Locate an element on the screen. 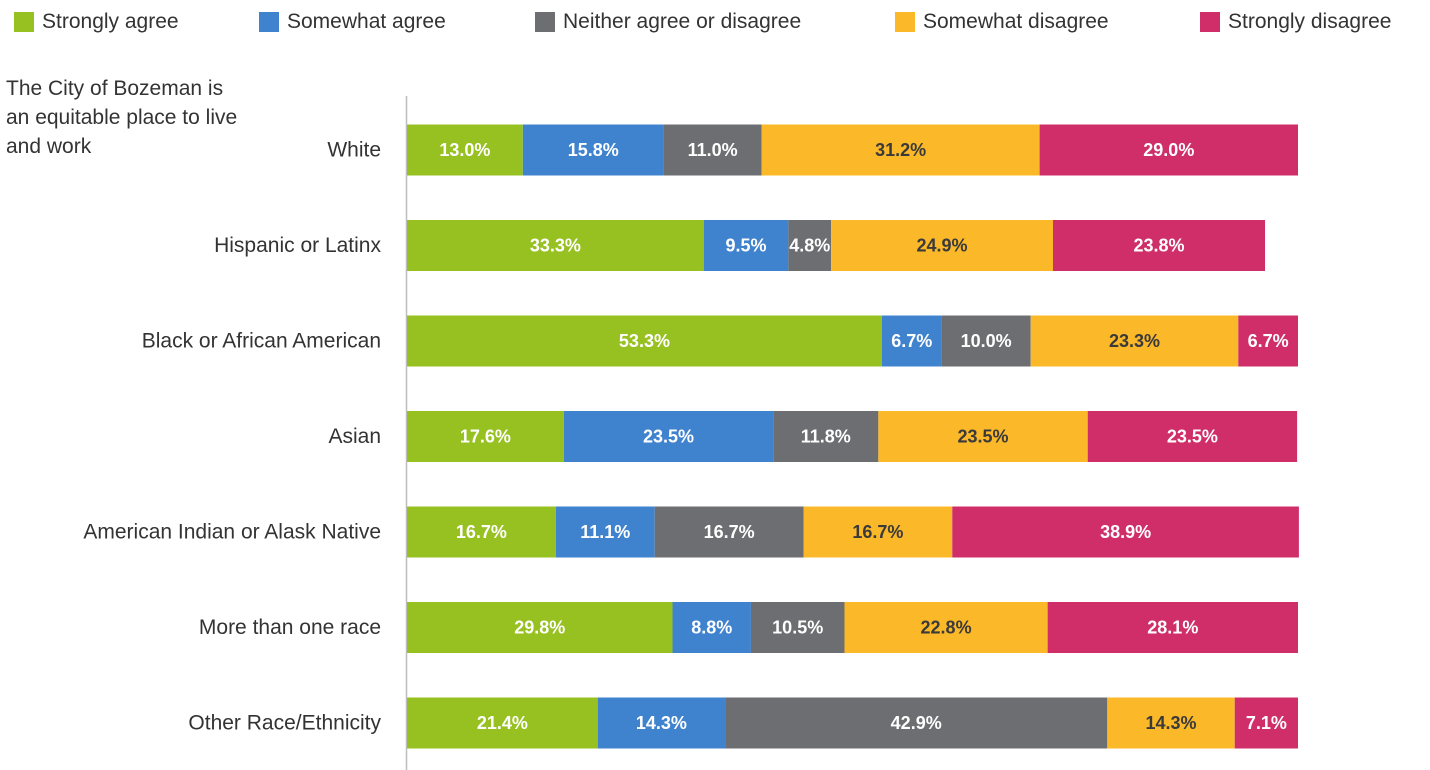 The image size is (1430, 770). legend-swatch-neither is located at coordinates (545, 22).